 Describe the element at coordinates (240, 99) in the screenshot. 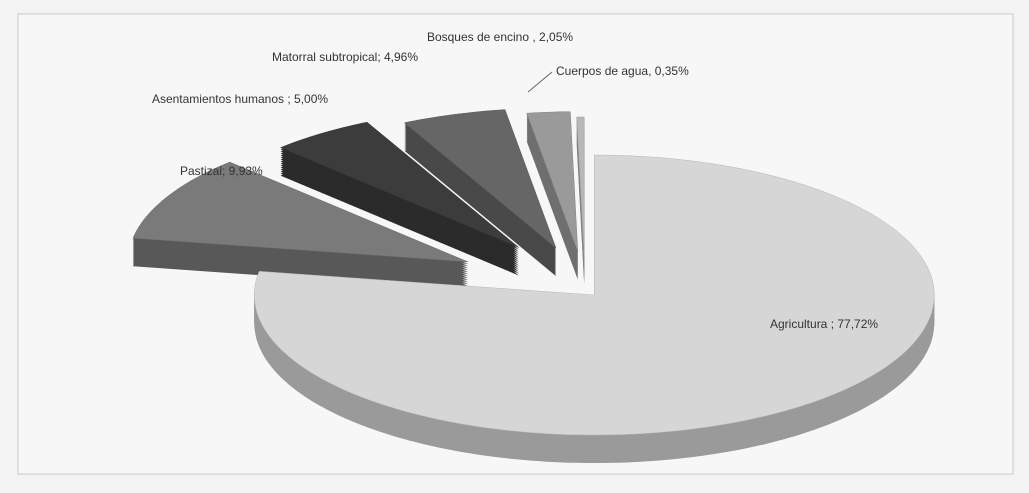

I see `data-label: Asentamientos humanos ; 5,00%` at that location.